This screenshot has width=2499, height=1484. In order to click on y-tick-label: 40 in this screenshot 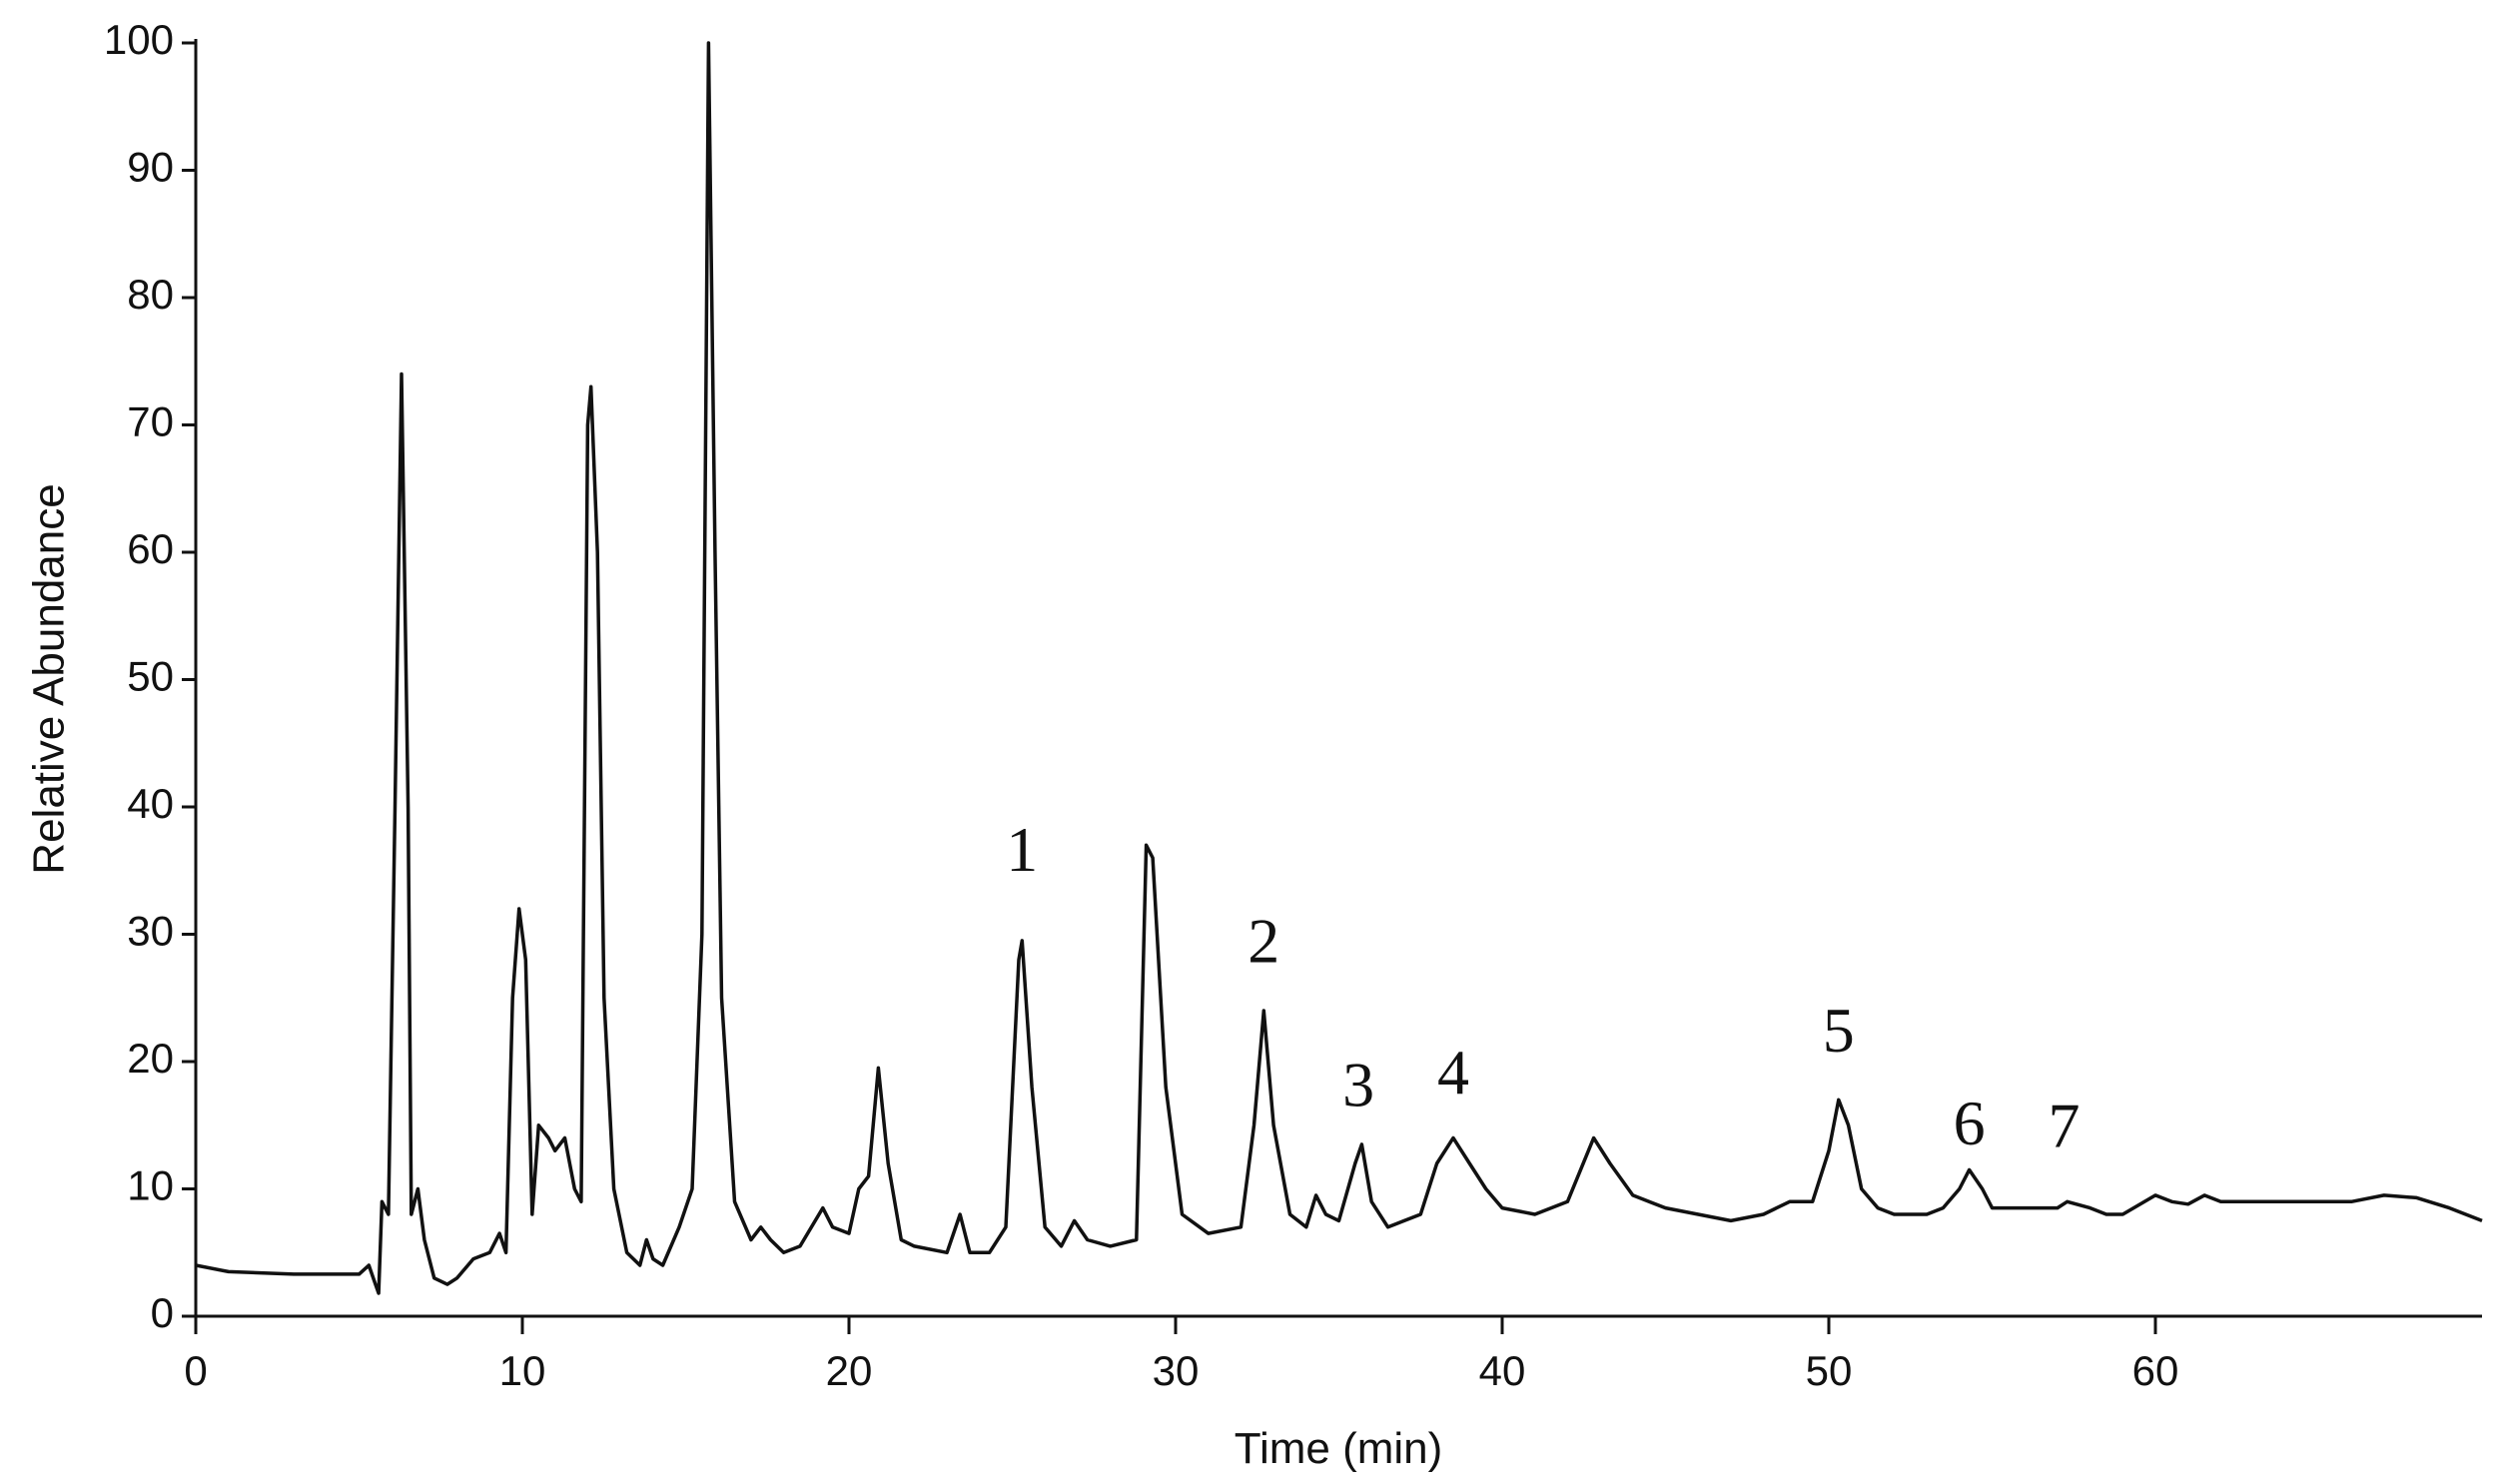, I will do `click(150, 803)`.